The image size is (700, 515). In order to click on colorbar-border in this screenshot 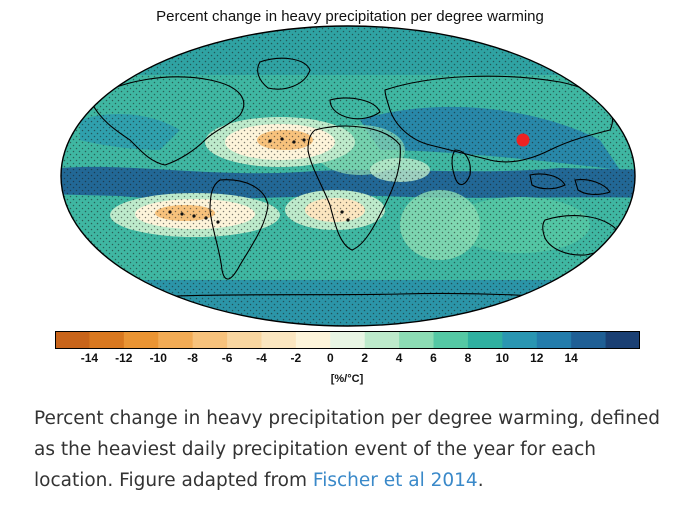, I will do `click(347, 340)`.